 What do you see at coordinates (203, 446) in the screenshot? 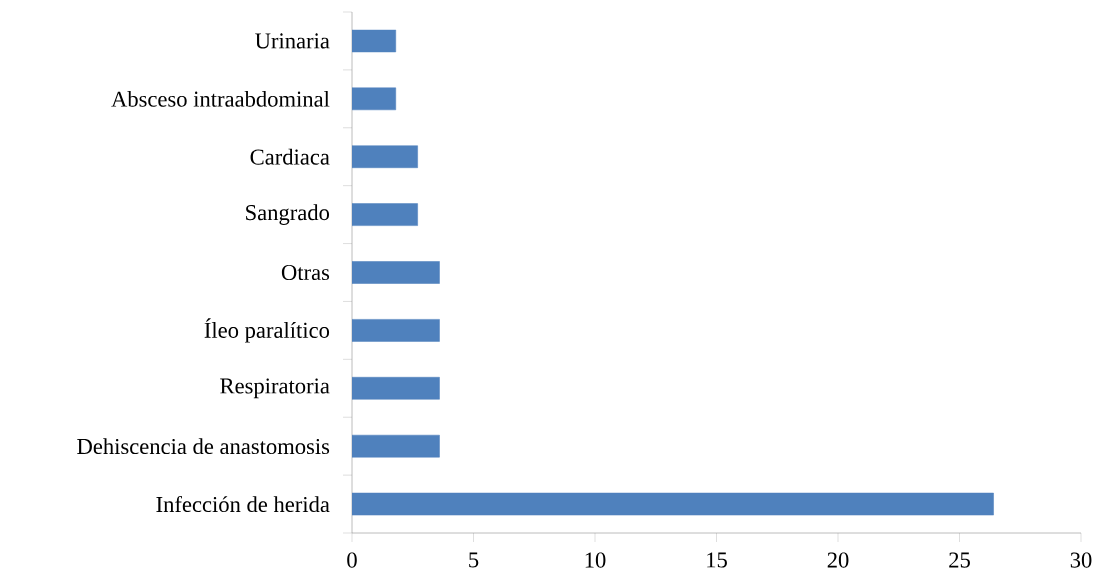
I see `y-tick-label: Dehiscencia de anastomosis` at bounding box center [203, 446].